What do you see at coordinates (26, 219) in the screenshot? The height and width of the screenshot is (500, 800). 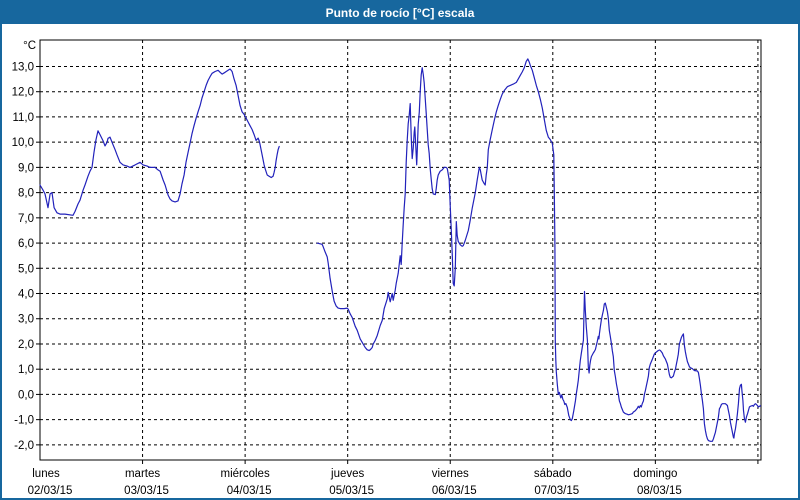 I see `y-tick-label: 7,0` at bounding box center [26, 219].